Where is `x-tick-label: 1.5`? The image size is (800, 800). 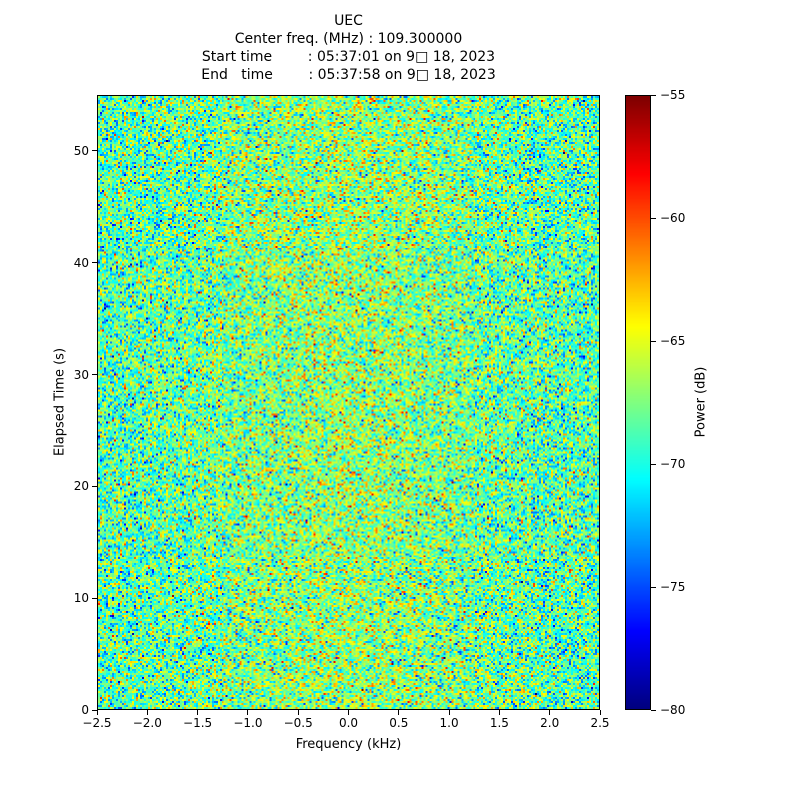 x-tick-label: 1.5 is located at coordinates (499, 723).